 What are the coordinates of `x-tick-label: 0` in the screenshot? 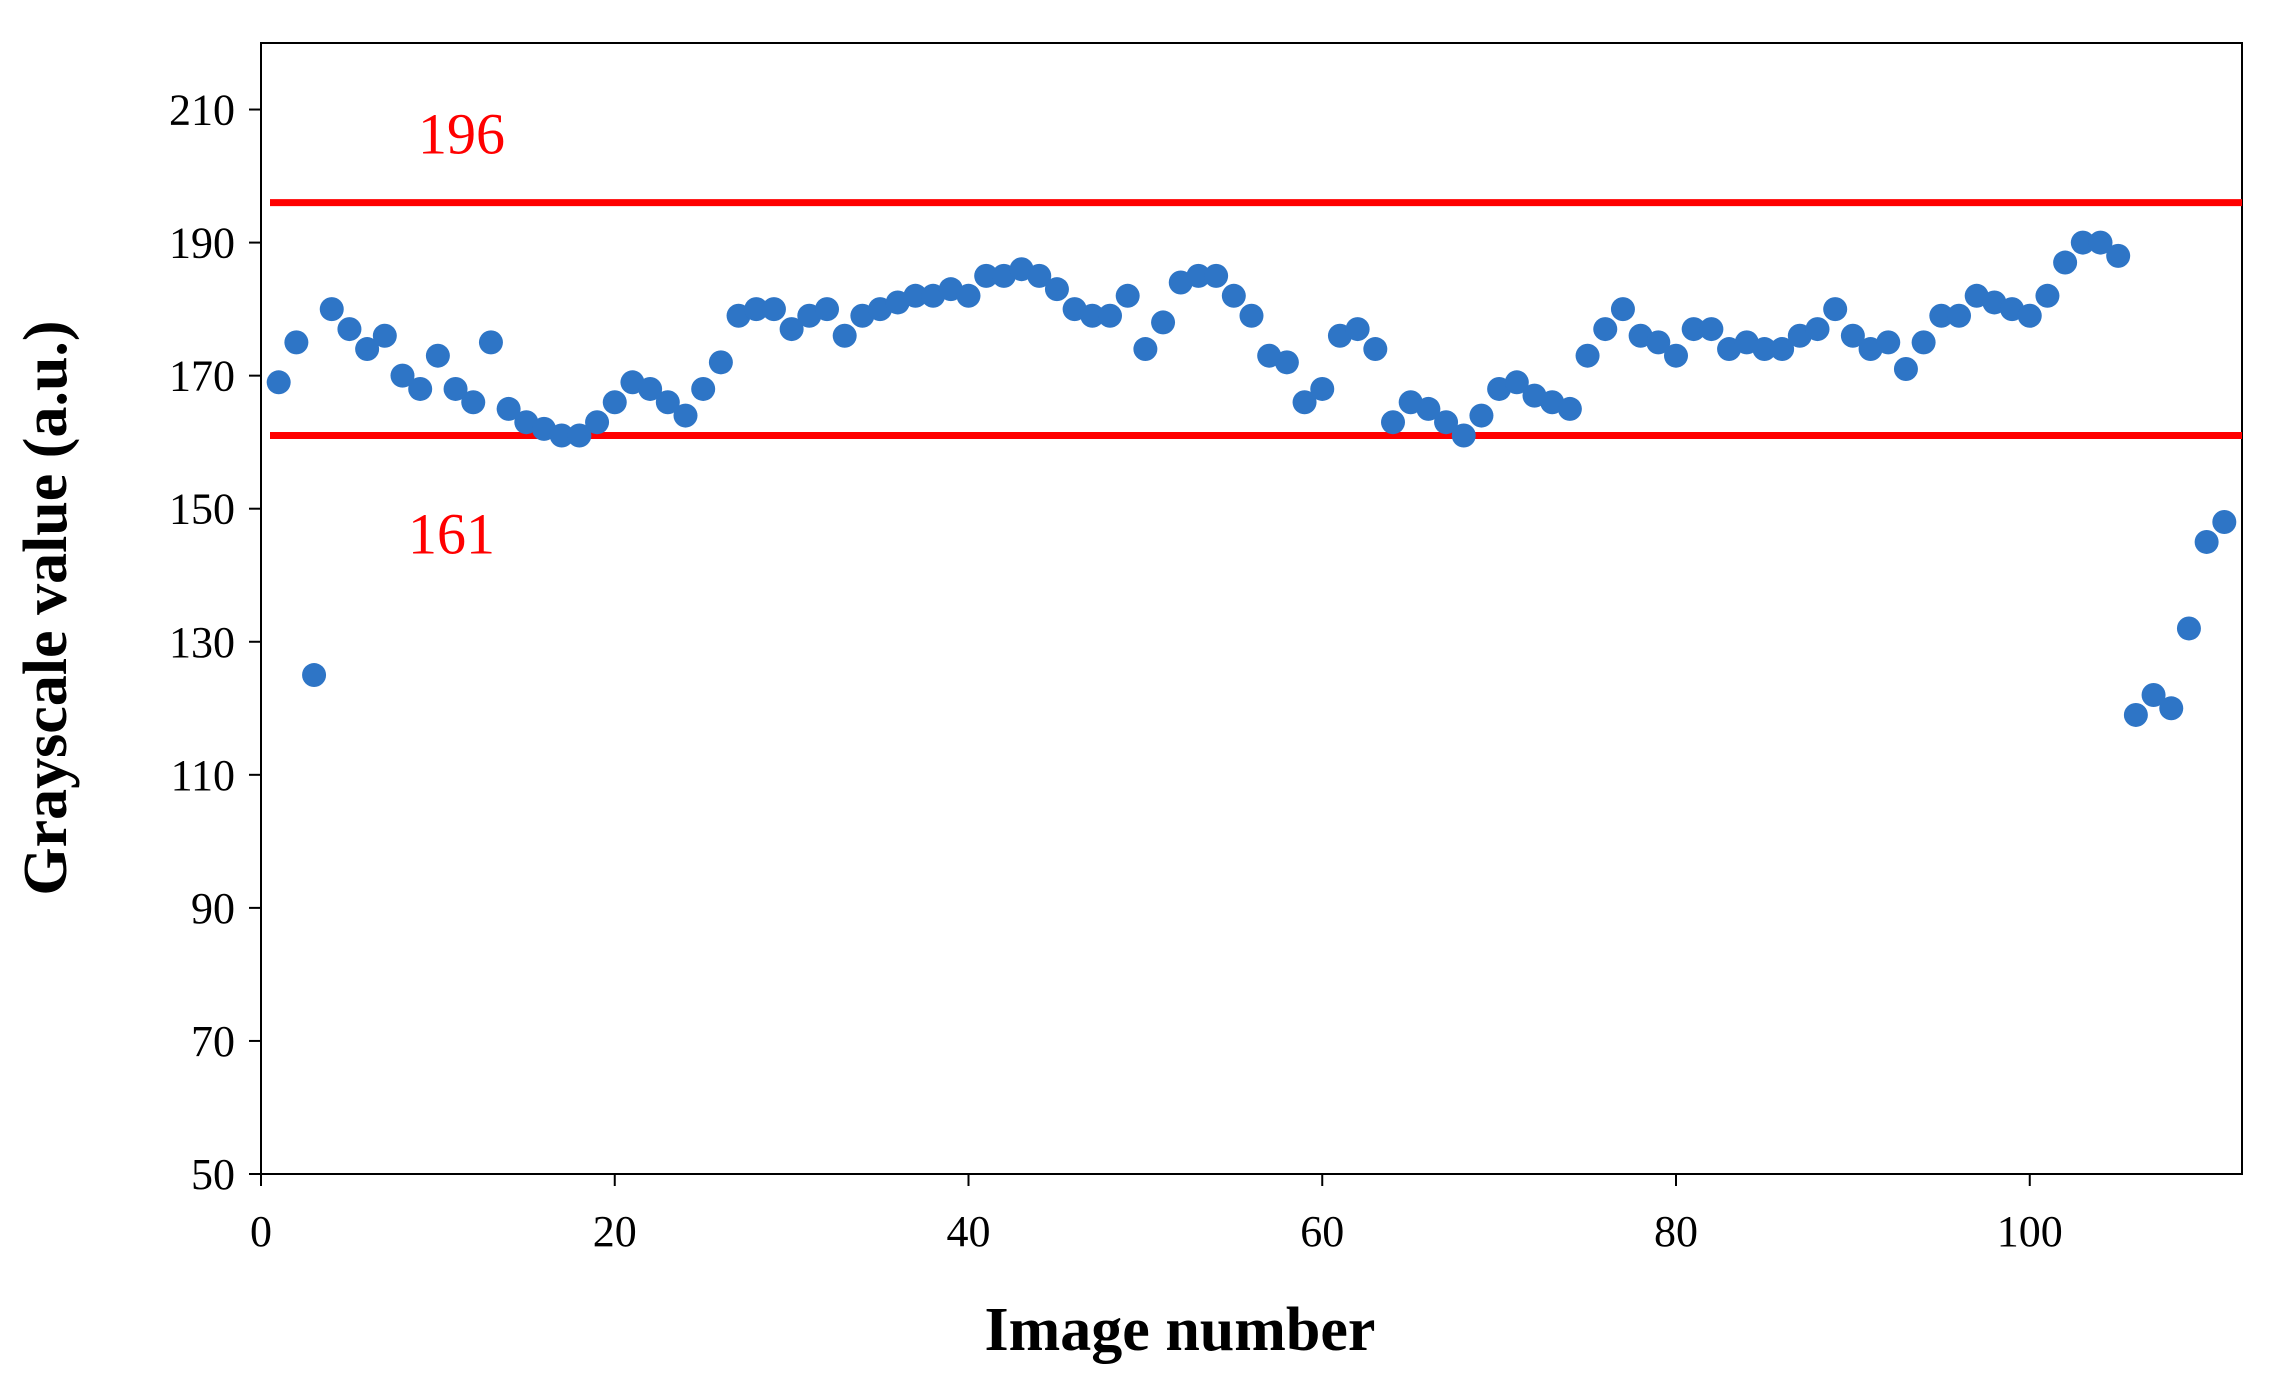 It's located at (261, 1231).